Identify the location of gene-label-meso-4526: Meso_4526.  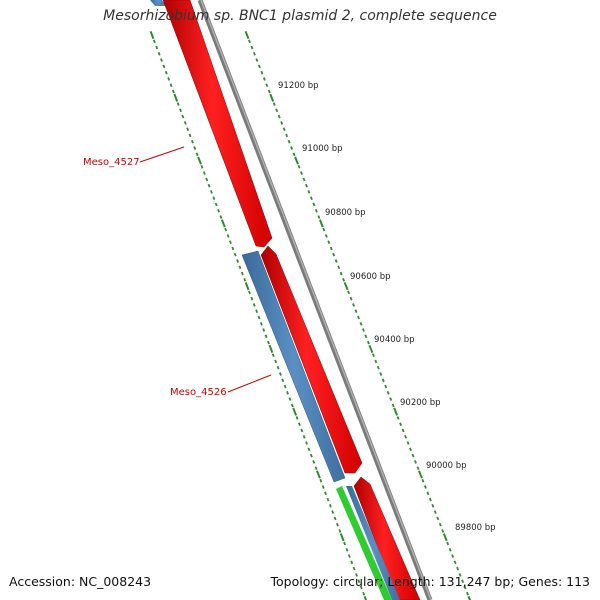
(198, 392).